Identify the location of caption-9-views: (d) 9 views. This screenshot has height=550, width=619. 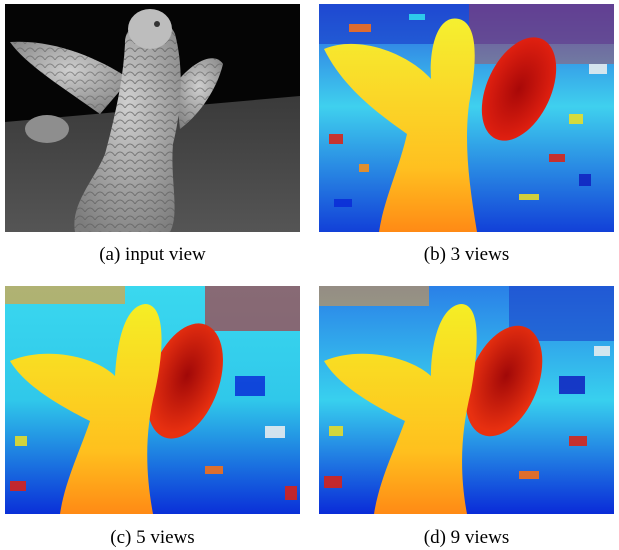
(466, 537).